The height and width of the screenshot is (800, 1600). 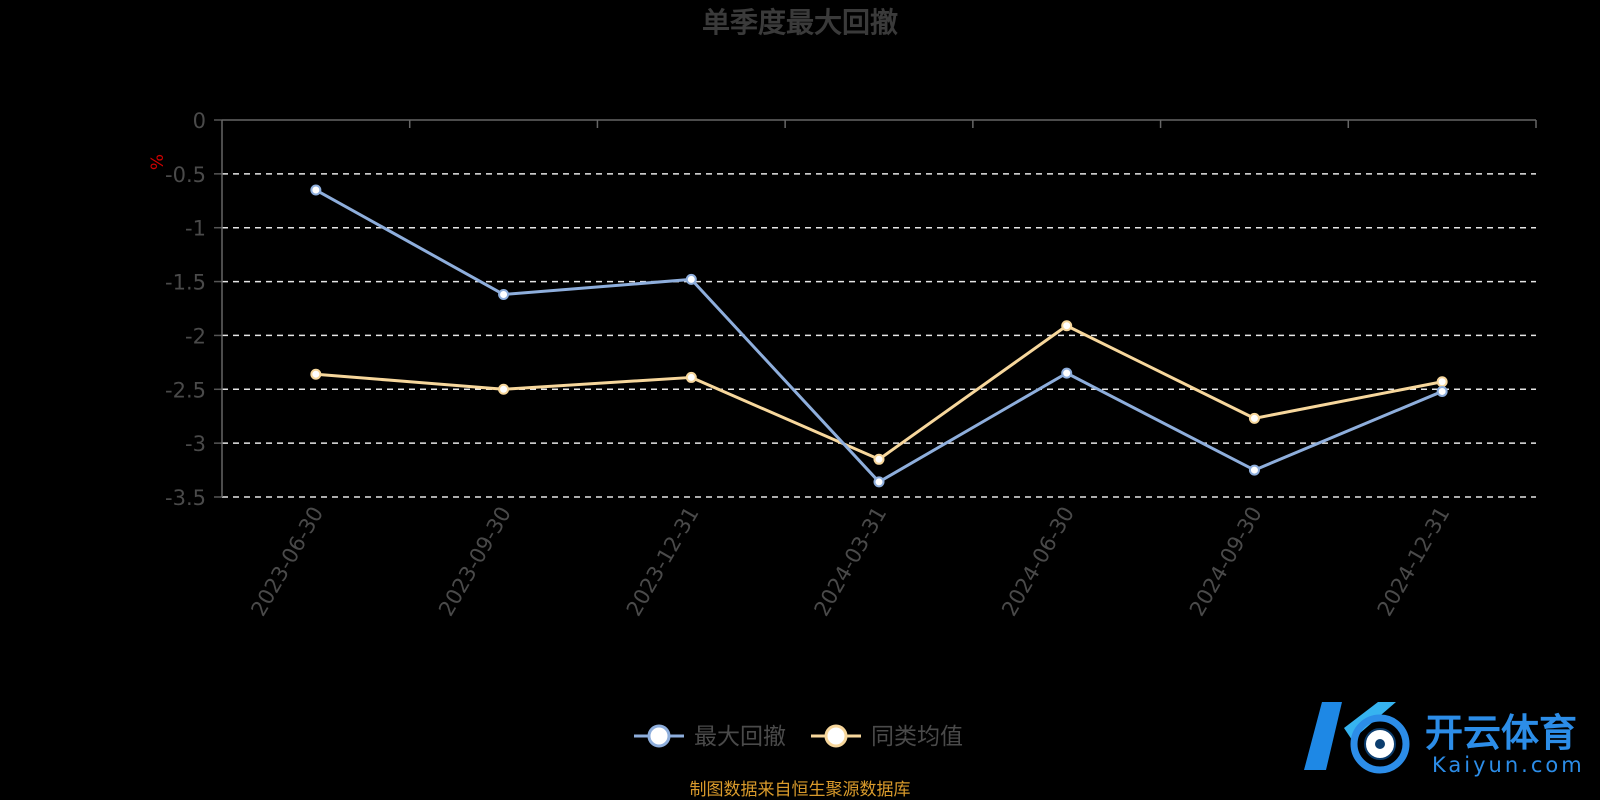 I want to click on soccer-ball-patch, so click(x=1380, y=744).